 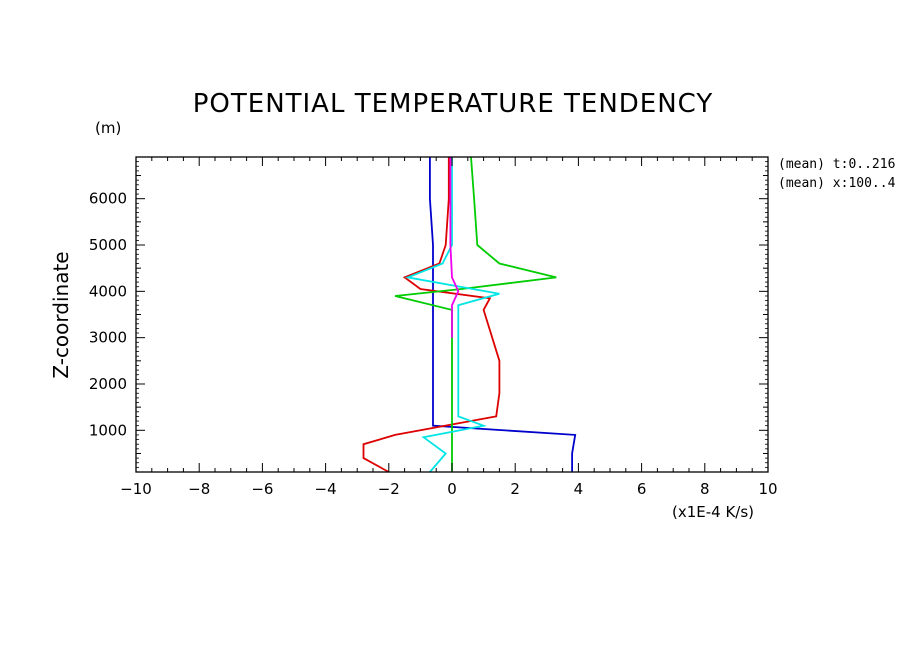 What do you see at coordinates (705, 489) in the screenshot?
I see `x-tick-label: 8` at bounding box center [705, 489].